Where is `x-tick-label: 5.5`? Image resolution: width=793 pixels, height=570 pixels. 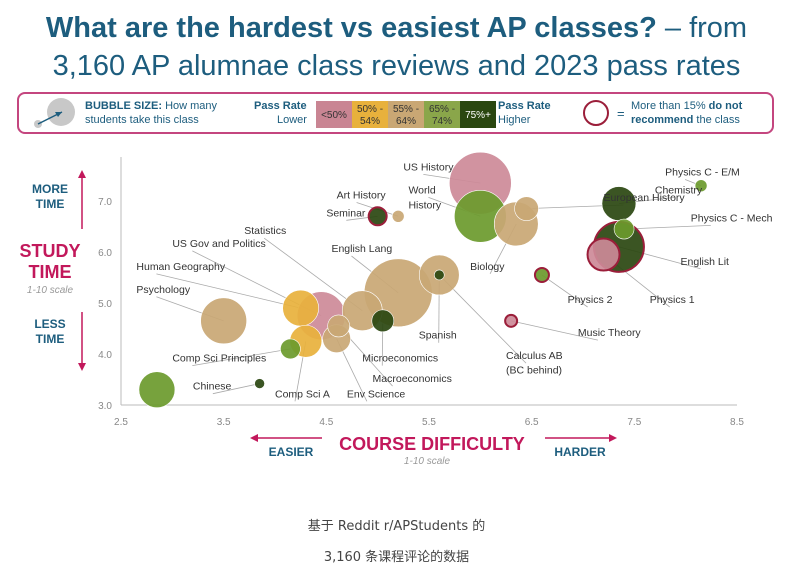
x-tick-label: 5.5 is located at coordinates (429, 422).